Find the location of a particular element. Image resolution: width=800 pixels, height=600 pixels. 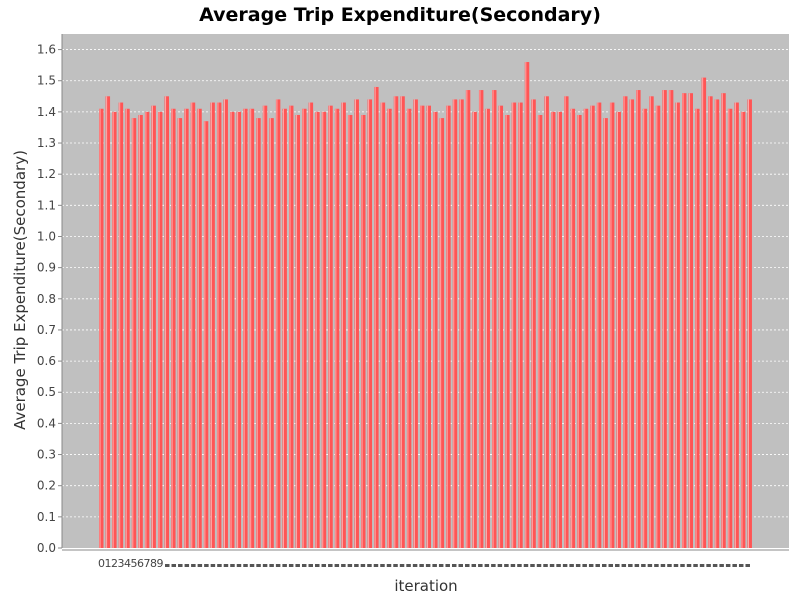

y-tick-label: 0.4 is located at coordinates (46, 423).